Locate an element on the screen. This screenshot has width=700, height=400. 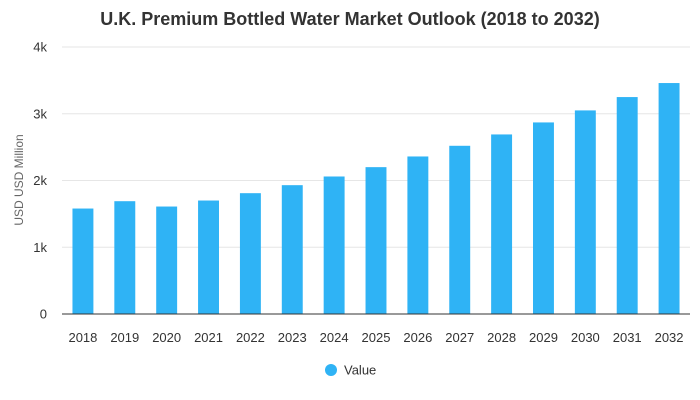
x-tick-label-2024: 2024 is located at coordinates (334, 337).